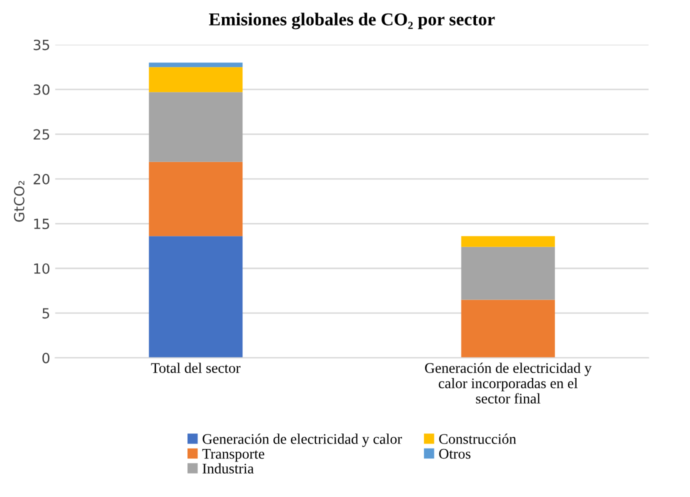 The image size is (690, 497). Describe the element at coordinates (351, 21) in the screenshot. I see `chart-title: Emisiones globales de CO₂ por sector` at that location.